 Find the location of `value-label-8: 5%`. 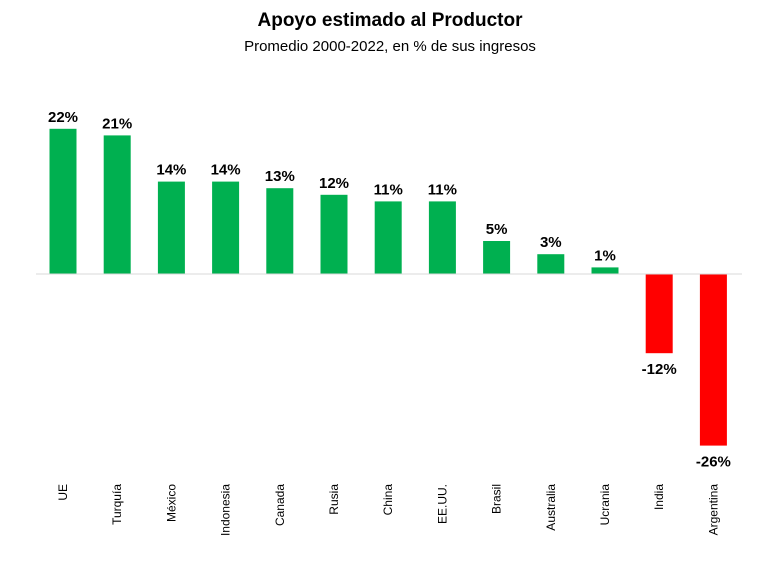

value-label-8: 5% is located at coordinates (497, 229).